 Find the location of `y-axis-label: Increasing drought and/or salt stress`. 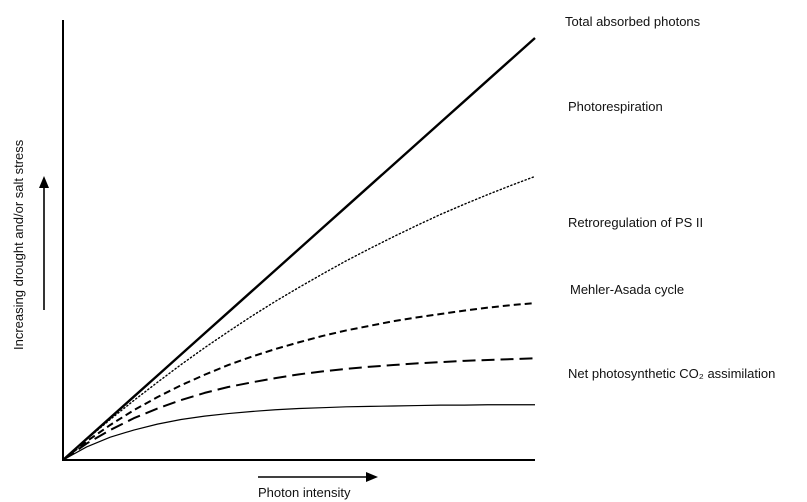

y-axis-label: Increasing drought and/or salt stress is located at coordinates (18, 244).